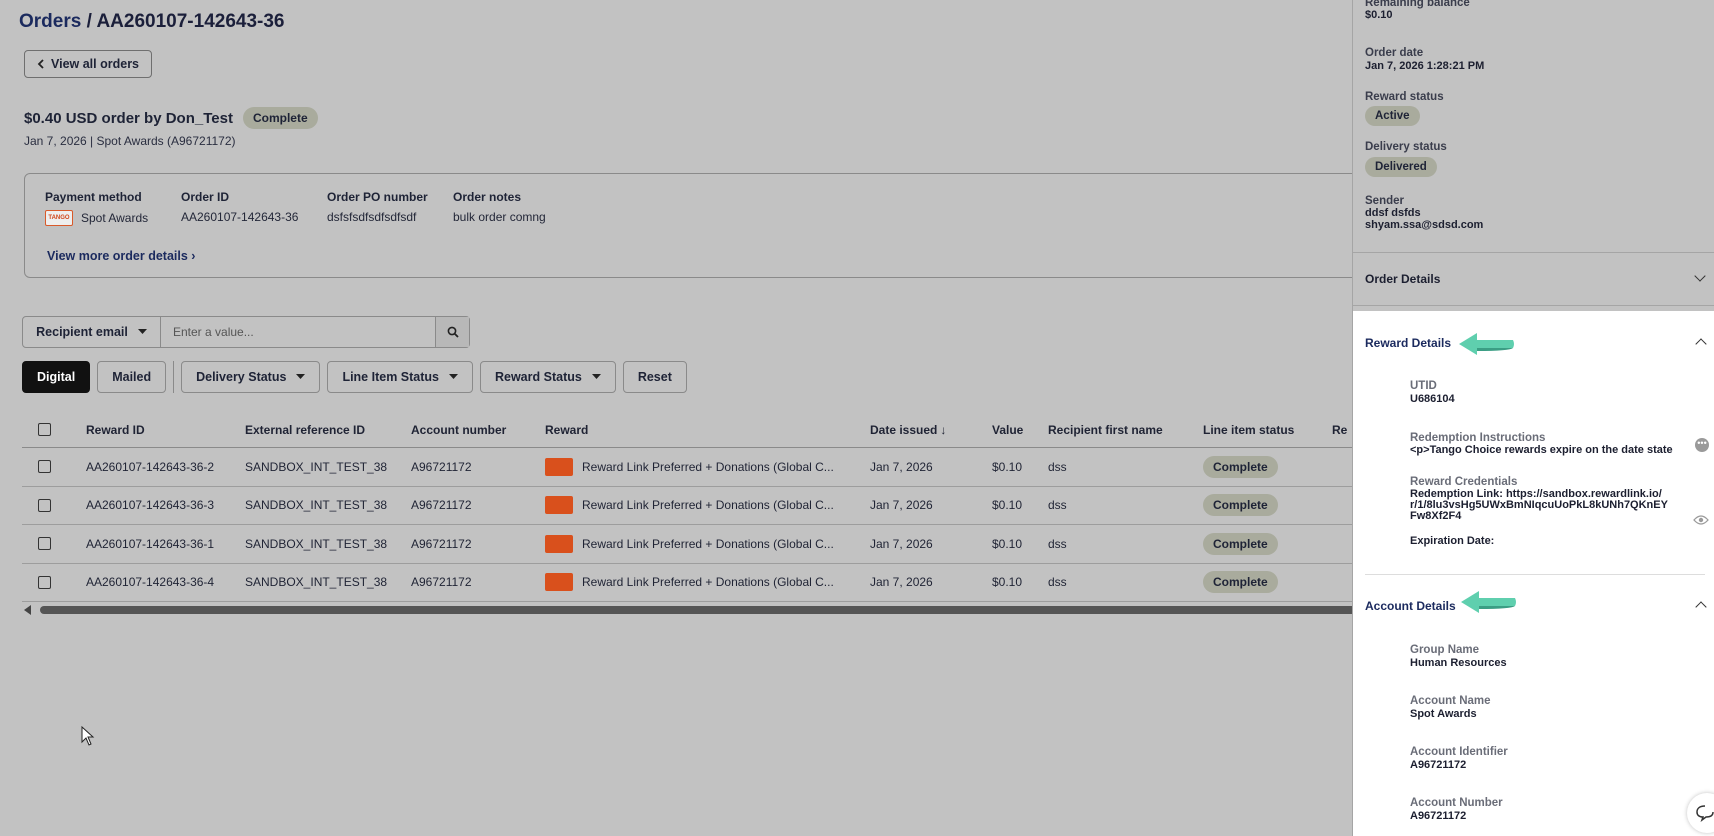  Describe the element at coordinates (1392, 116) in the screenshot. I see `reward-status-badge: Active` at that location.